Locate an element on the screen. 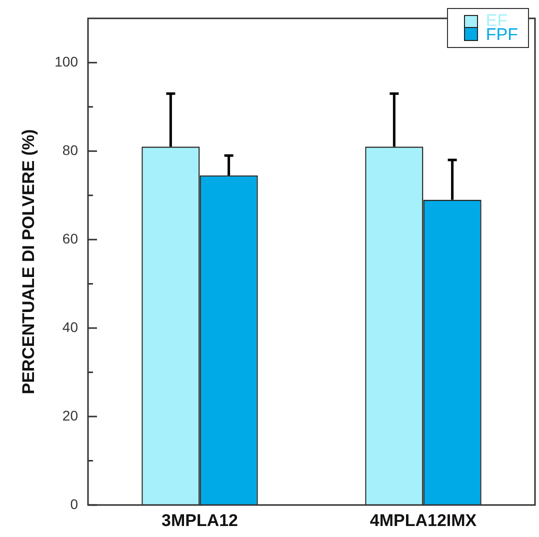  y-tick-label: 60 is located at coordinates (70, 238).